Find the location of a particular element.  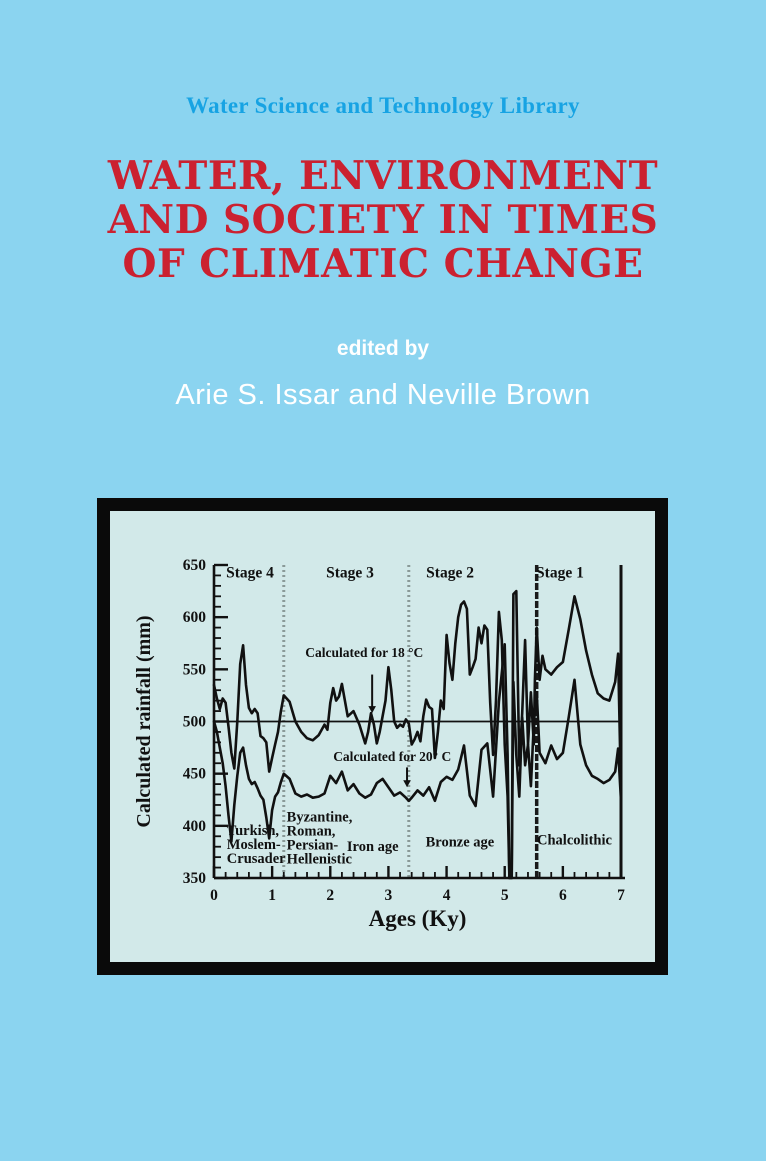

period-label: Turkish, is located at coordinates (253, 831).